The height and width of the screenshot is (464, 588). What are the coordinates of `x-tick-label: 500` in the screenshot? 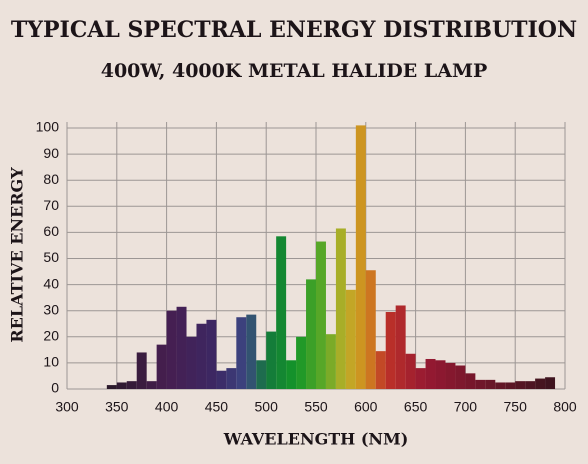 It's located at (267, 407).